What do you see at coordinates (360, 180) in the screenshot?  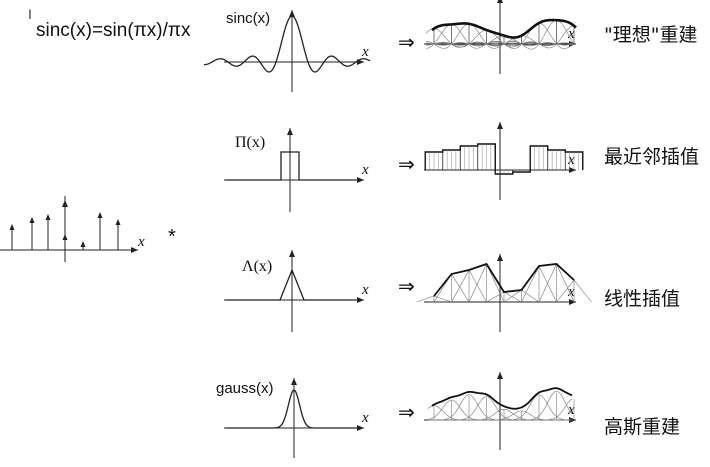 I see `kernel-x-axis-1-head` at bounding box center [360, 180].